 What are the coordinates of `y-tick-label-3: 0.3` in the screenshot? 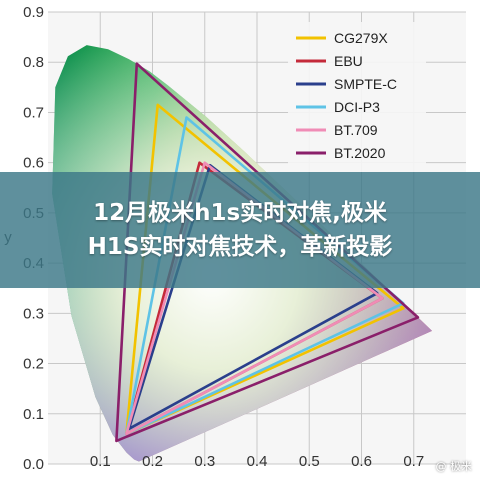 It's located at (33, 313).